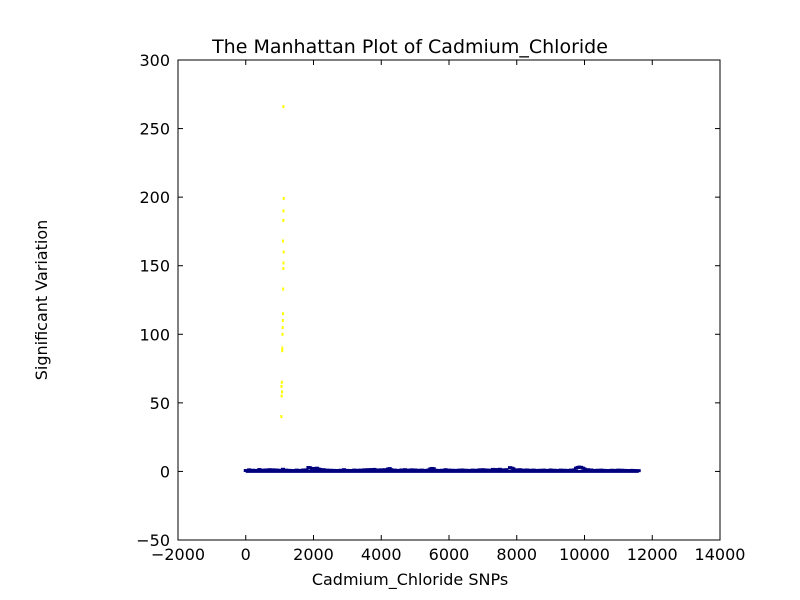 The height and width of the screenshot is (600, 800). I want to click on y-tick-label: 250, so click(154, 129).